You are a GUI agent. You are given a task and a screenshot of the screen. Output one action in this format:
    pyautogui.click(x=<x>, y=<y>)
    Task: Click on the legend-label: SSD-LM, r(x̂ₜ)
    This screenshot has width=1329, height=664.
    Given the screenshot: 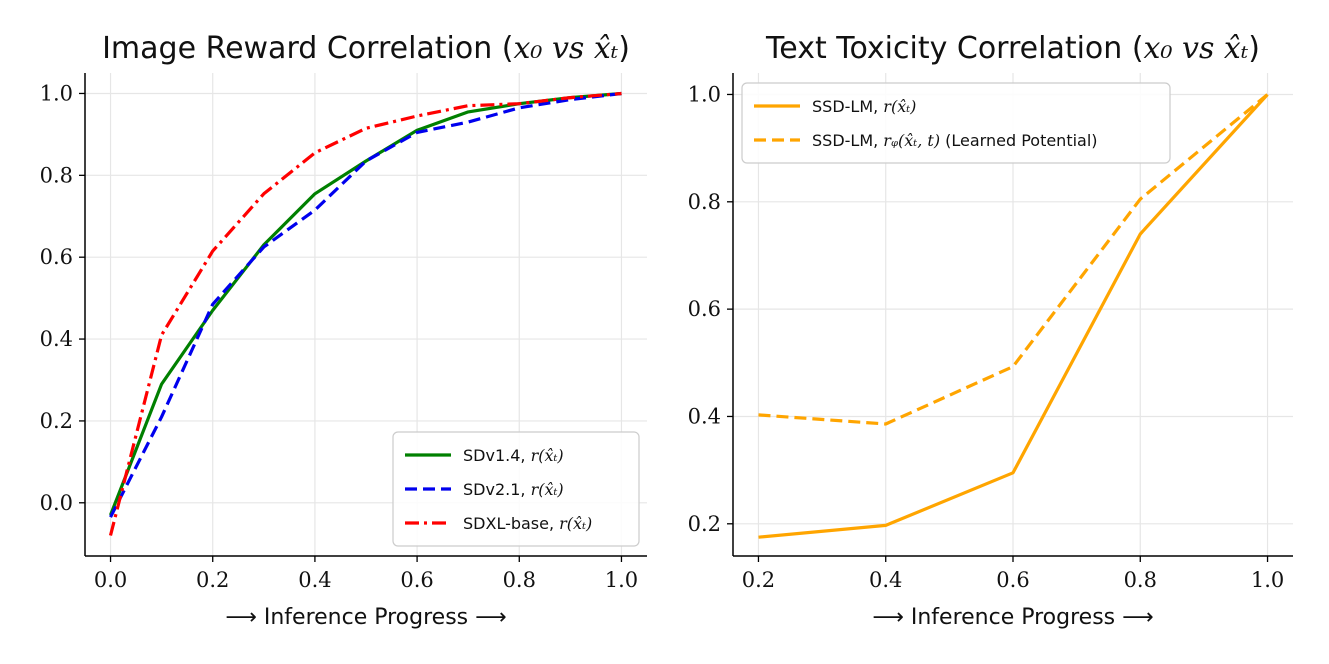 What is the action you would take?
    pyautogui.click(x=864, y=106)
    